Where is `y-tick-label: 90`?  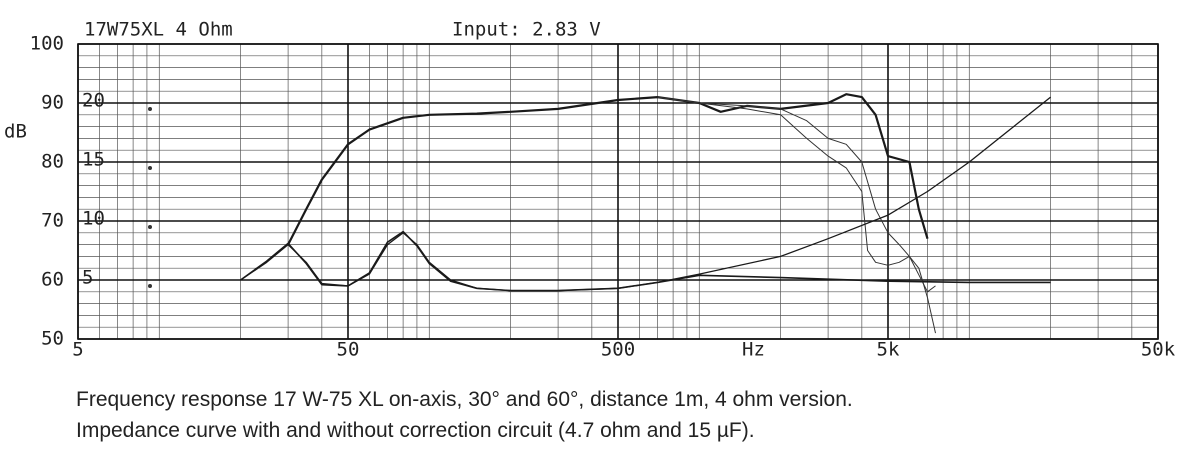
y-tick-label: 90 is located at coordinates (52, 103).